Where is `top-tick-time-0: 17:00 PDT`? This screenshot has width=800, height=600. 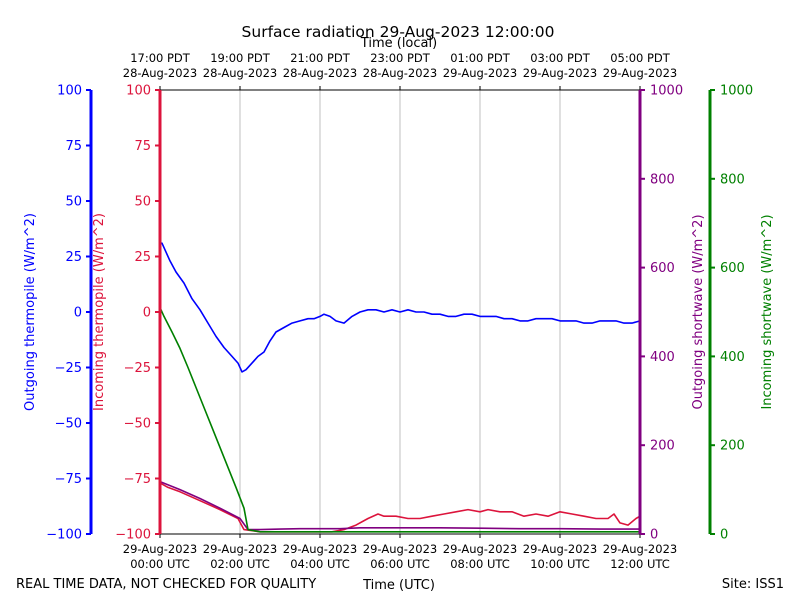
top-tick-time-0: 17:00 PDT is located at coordinates (160, 58).